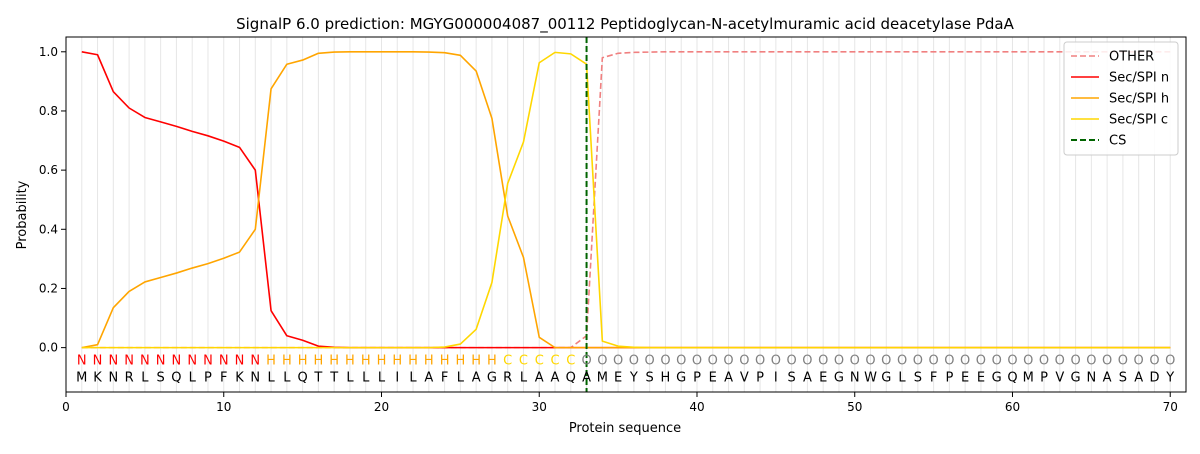 The height and width of the screenshot is (454, 1200). I want to click on residue-label: W, so click(870, 378).